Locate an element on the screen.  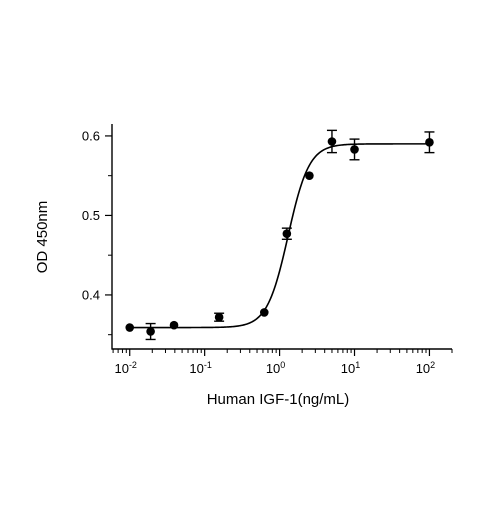
y-axis-label: OD 450nm is located at coordinates (42, 237).